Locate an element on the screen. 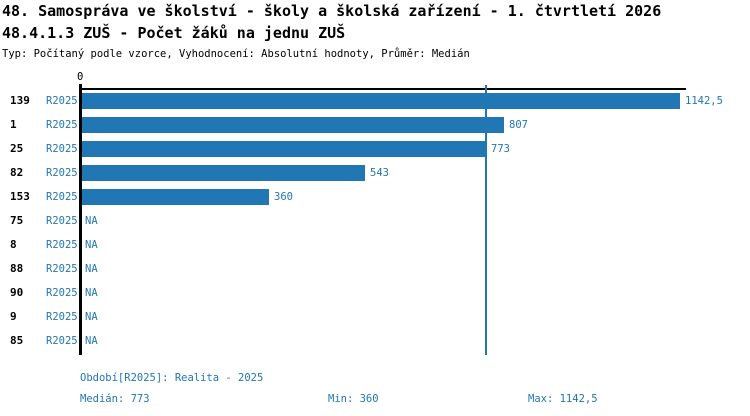 The height and width of the screenshot is (416, 750). row-value-label: 773 is located at coordinates (500, 149).